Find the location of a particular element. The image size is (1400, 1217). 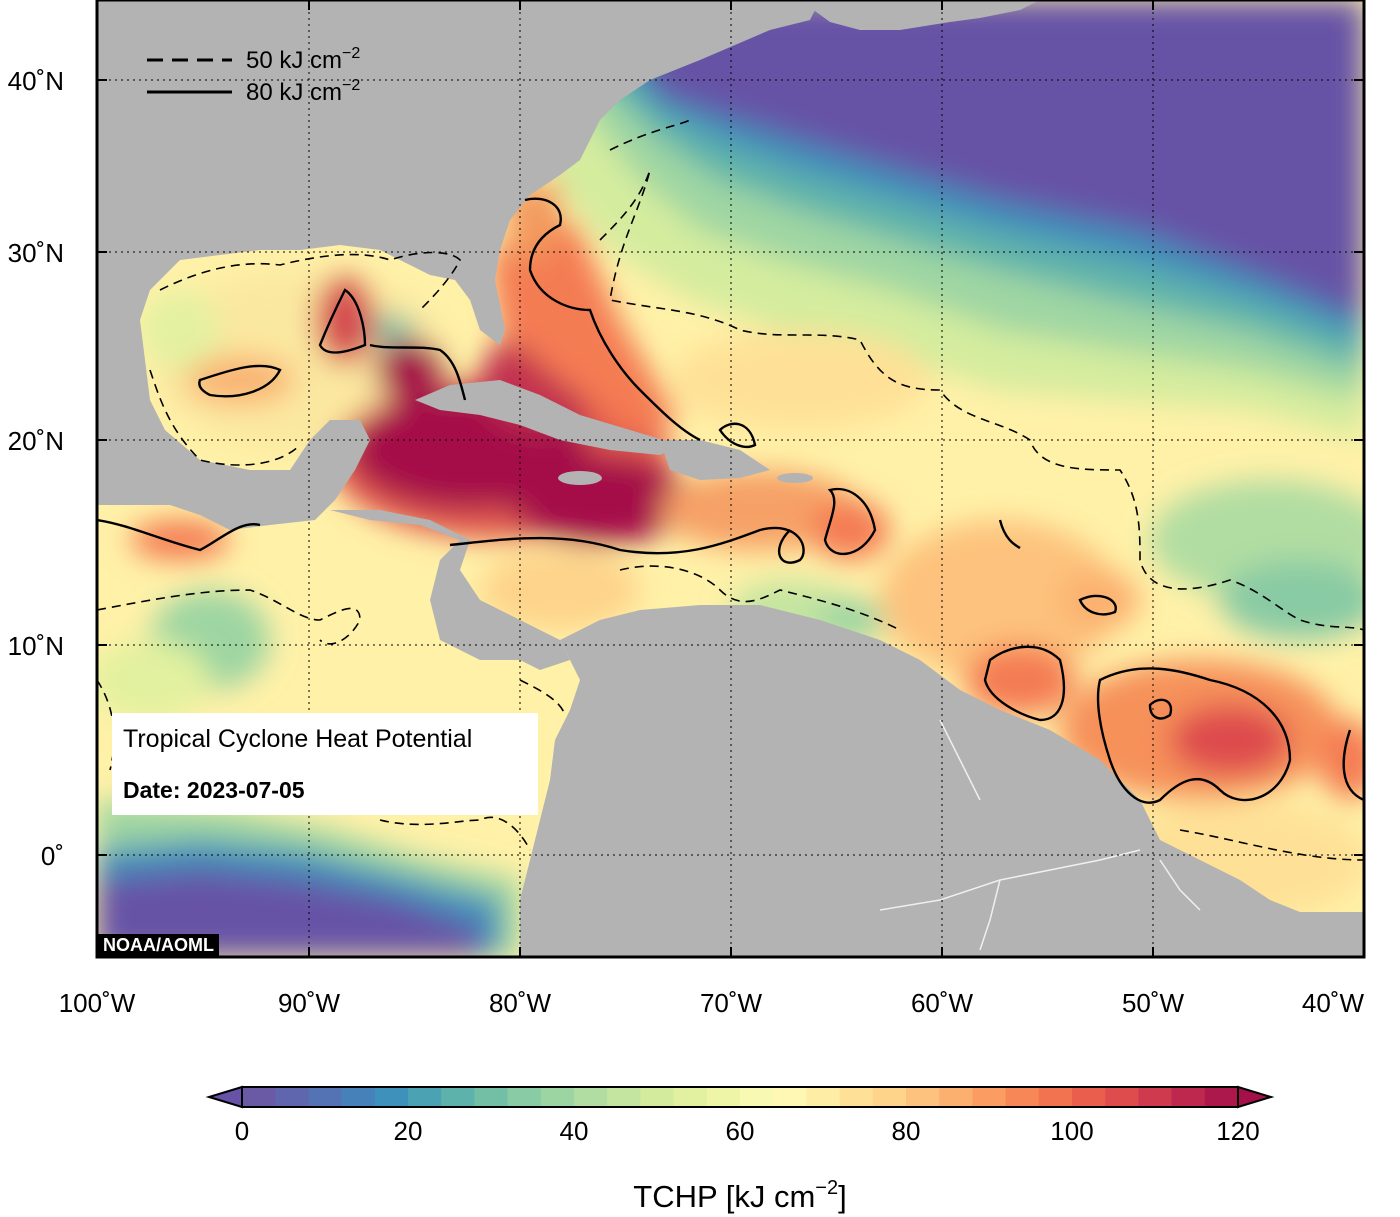

lon-label: 80˚W is located at coordinates (520, 1003).